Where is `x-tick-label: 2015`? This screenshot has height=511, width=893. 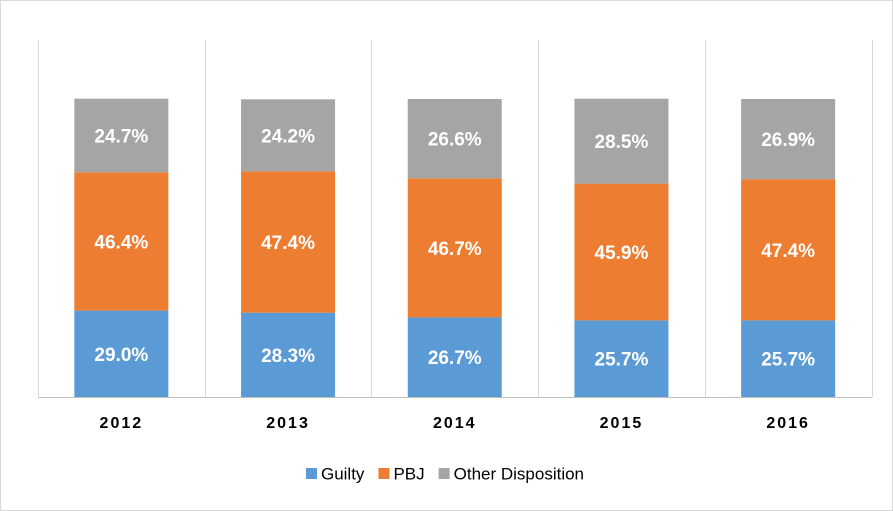
x-tick-label: 2015 is located at coordinates (622, 423).